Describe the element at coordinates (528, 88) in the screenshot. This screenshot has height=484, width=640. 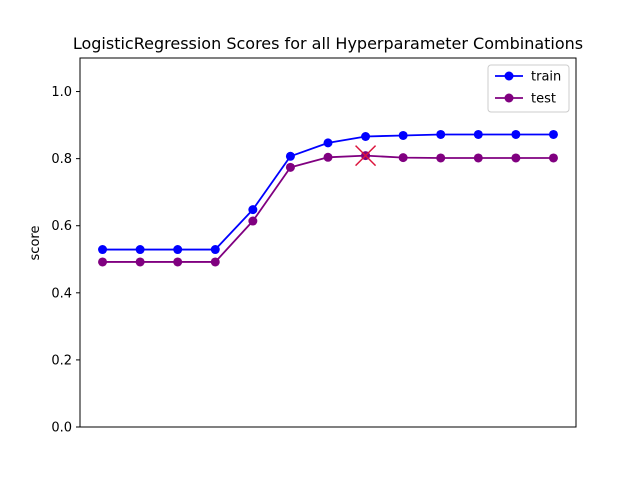
I see `legend: train test` at that location.